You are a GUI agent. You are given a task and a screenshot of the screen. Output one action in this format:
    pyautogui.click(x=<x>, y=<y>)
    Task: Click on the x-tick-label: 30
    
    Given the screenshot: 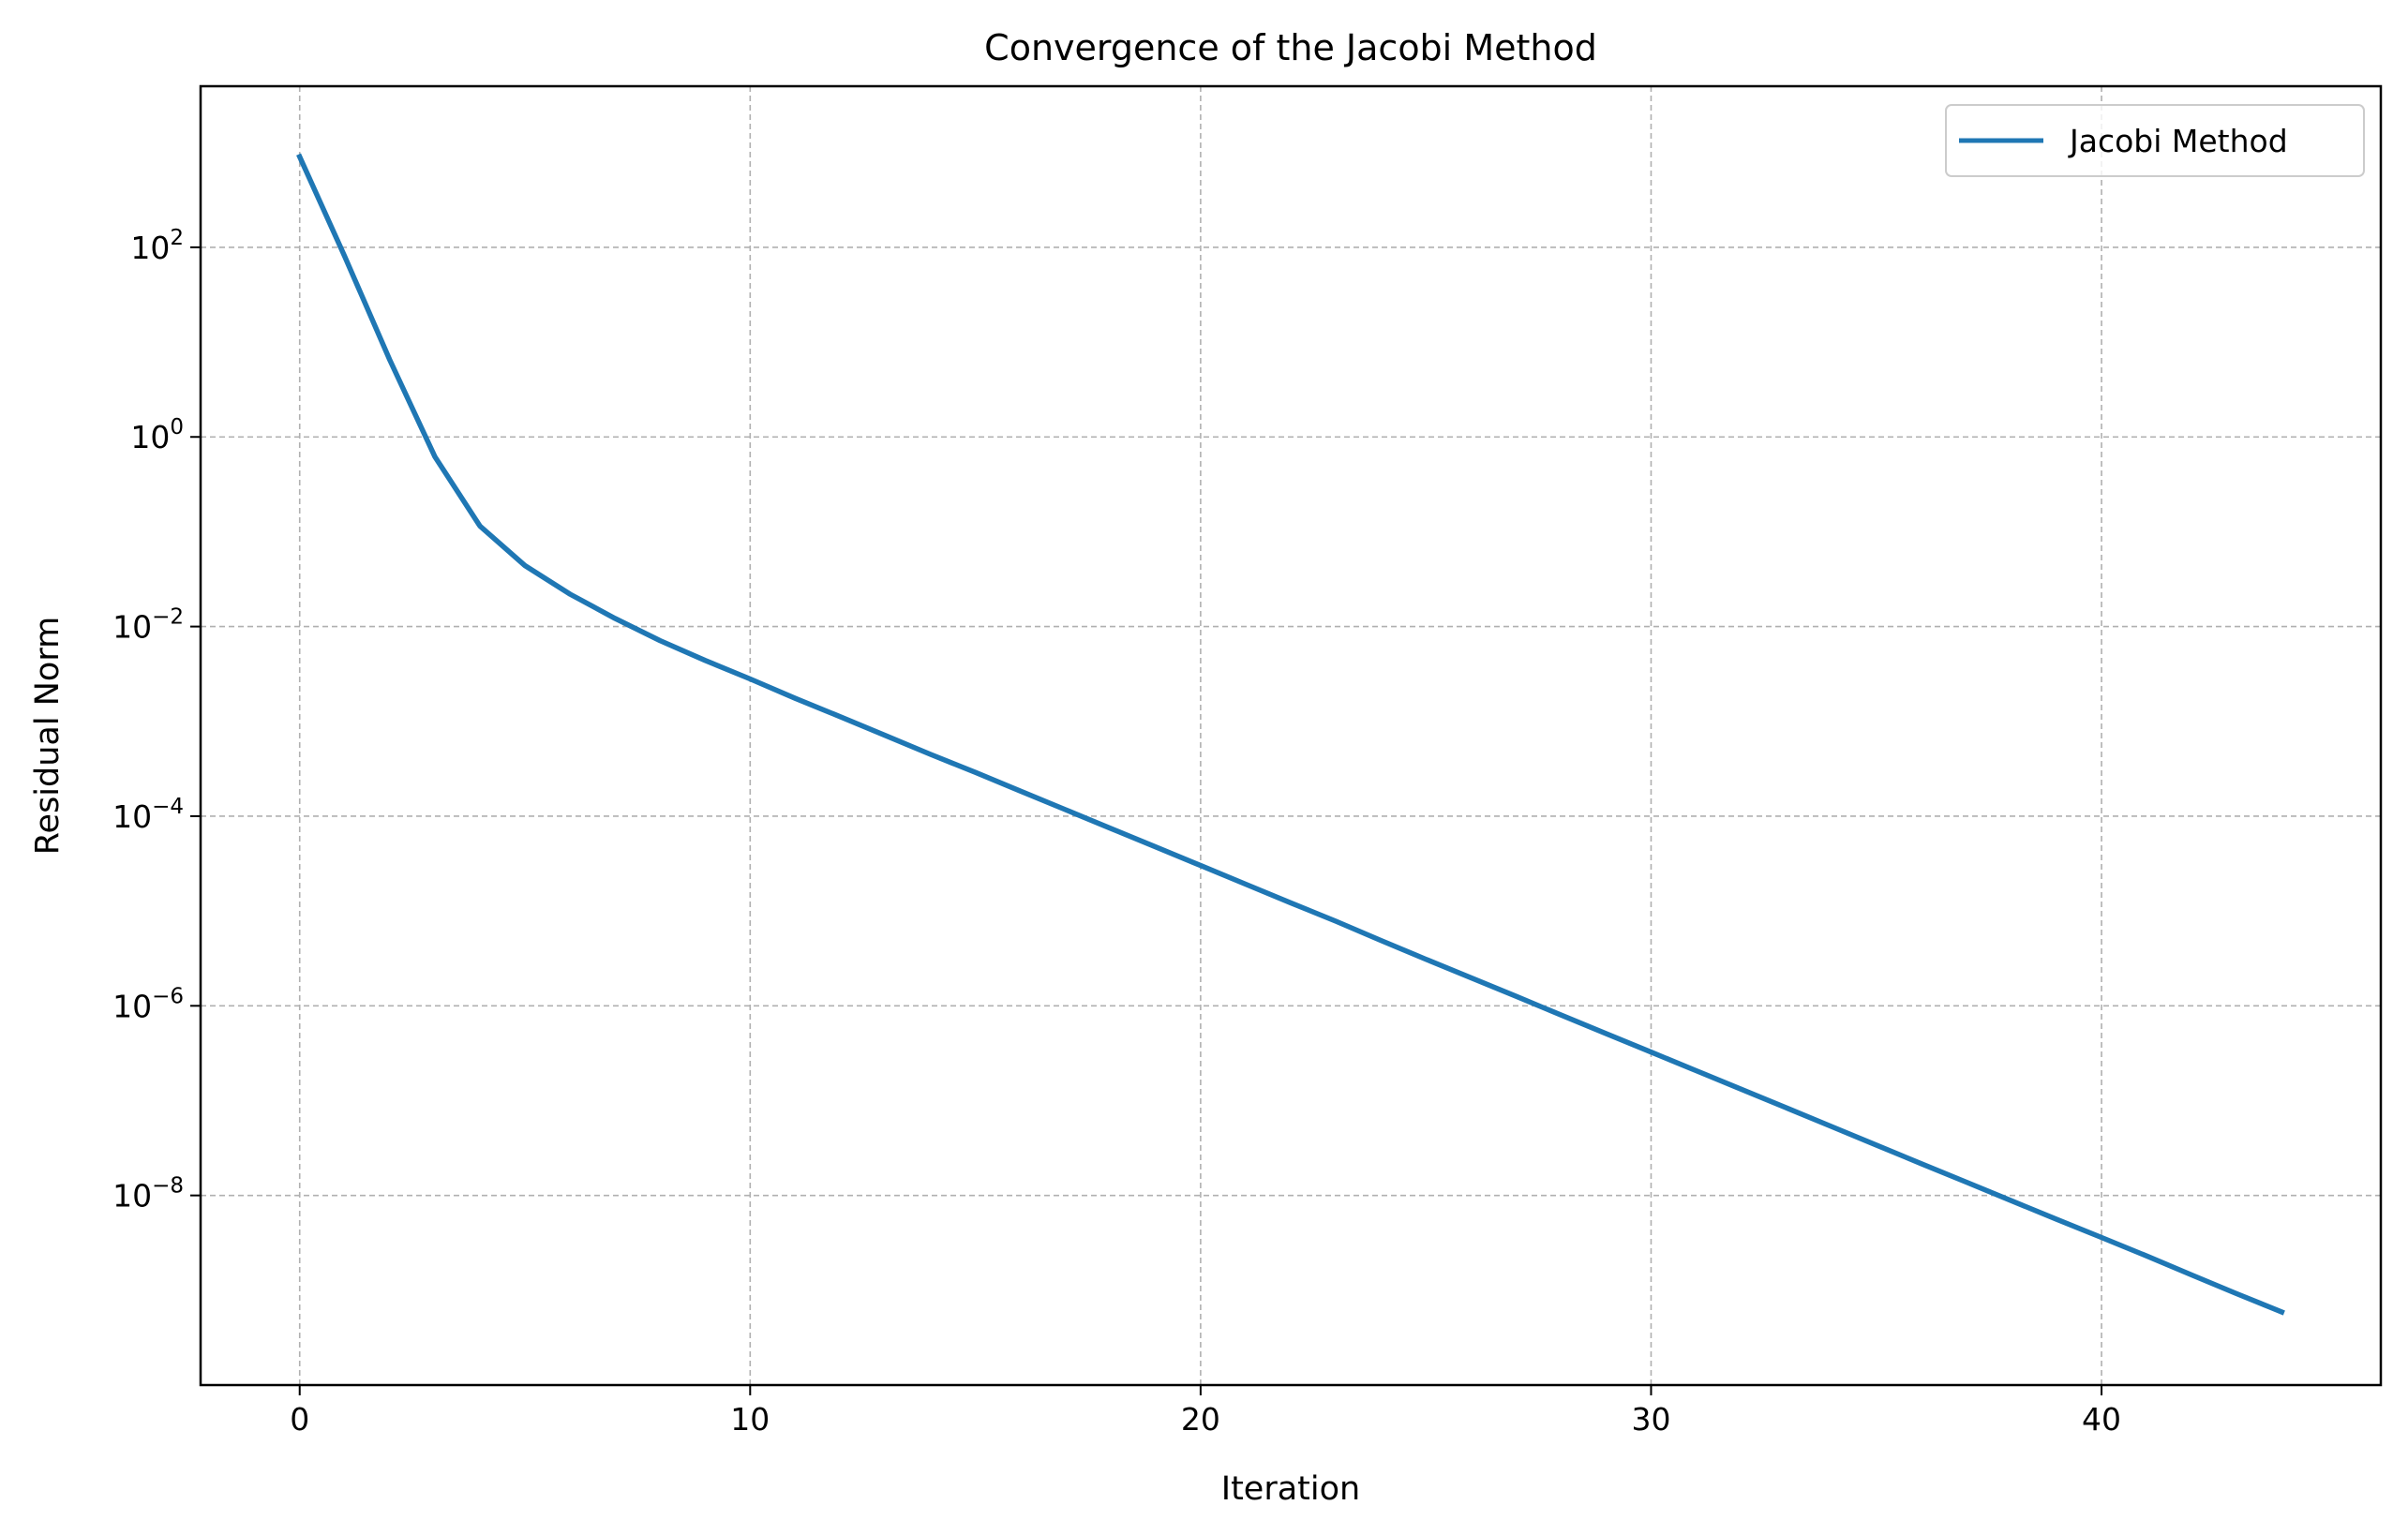 What is the action you would take?
    pyautogui.click(x=1650, y=1419)
    